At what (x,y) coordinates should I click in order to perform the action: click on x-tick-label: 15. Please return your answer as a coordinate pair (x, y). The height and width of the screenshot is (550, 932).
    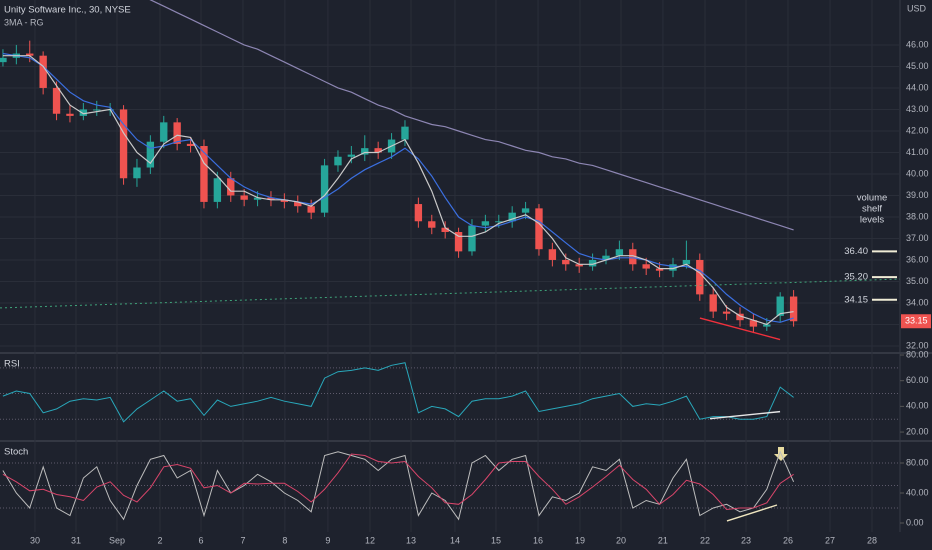
    Looking at the image, I should click on (496, 540).